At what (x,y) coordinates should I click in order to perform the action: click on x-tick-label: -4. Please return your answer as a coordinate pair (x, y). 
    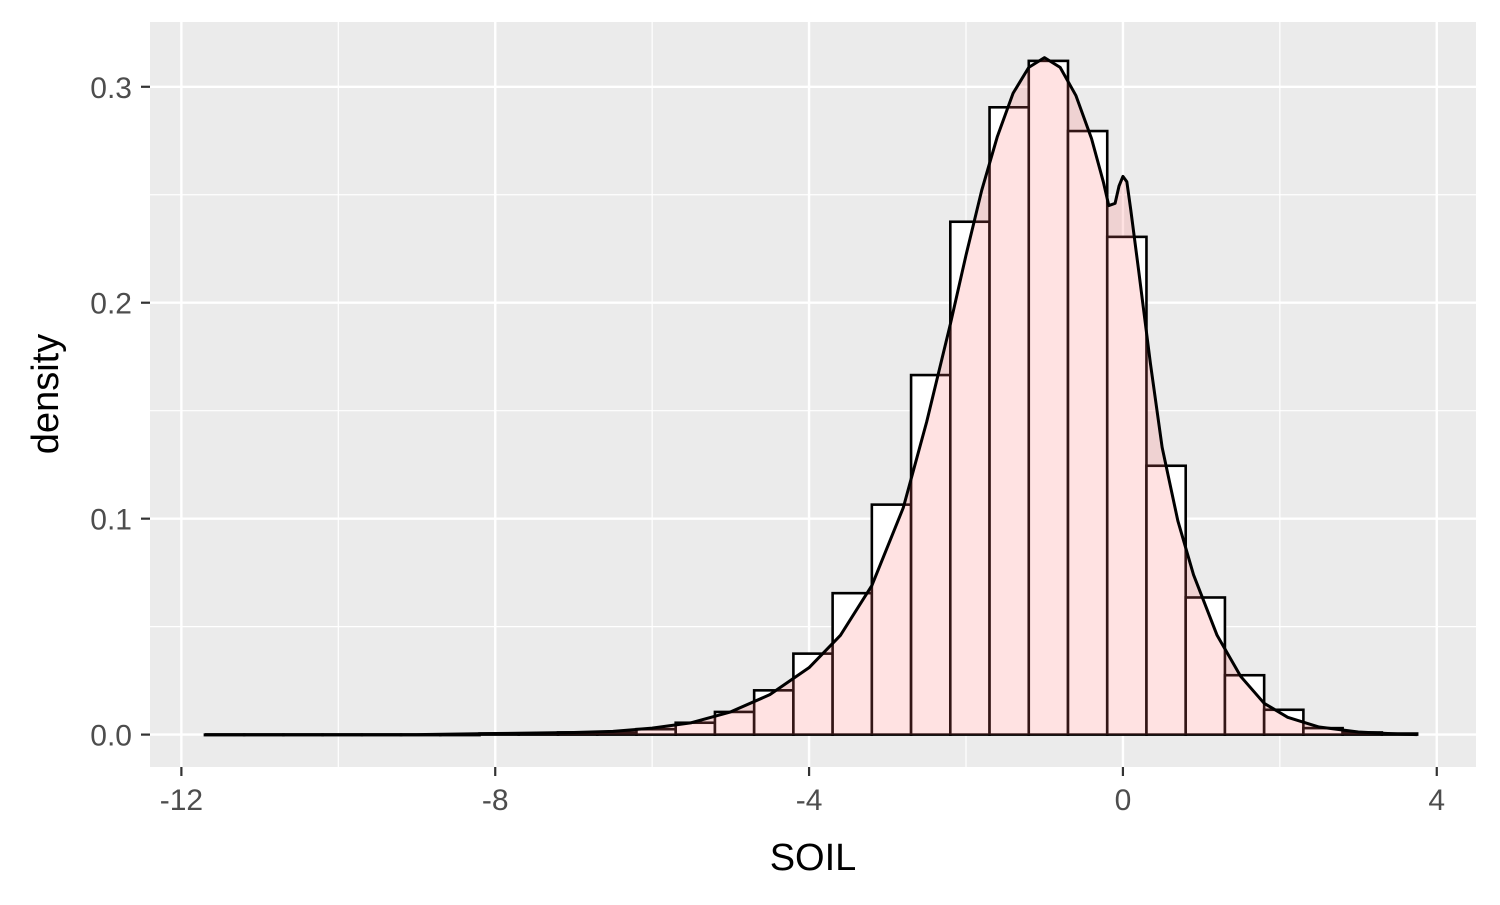
    Looking at the image, I should click on (809, 800).